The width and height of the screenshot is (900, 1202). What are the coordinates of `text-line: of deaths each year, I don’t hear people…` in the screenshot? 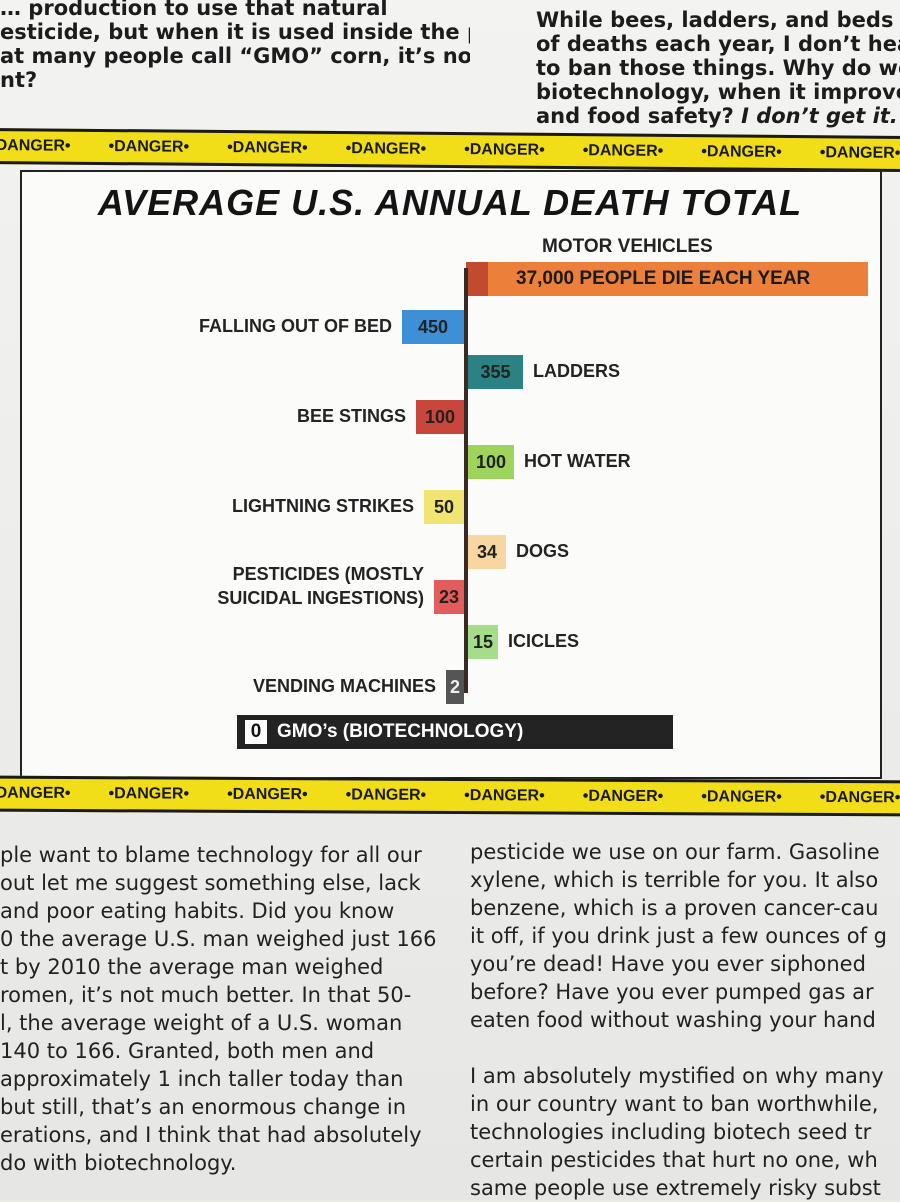 It's located at (718, 44).